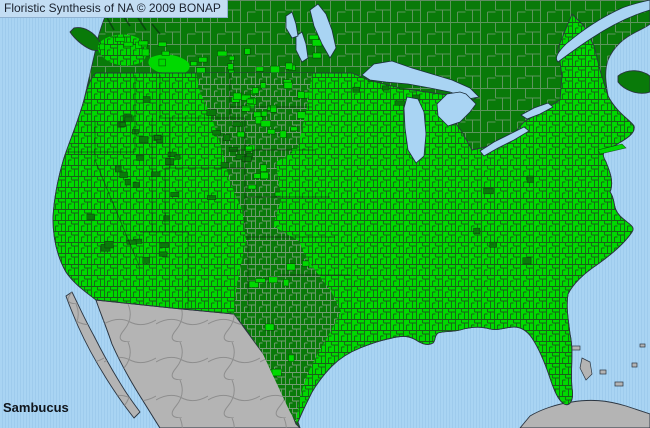  I want to click on taxon-label: Sambucus, so click(36, 407).